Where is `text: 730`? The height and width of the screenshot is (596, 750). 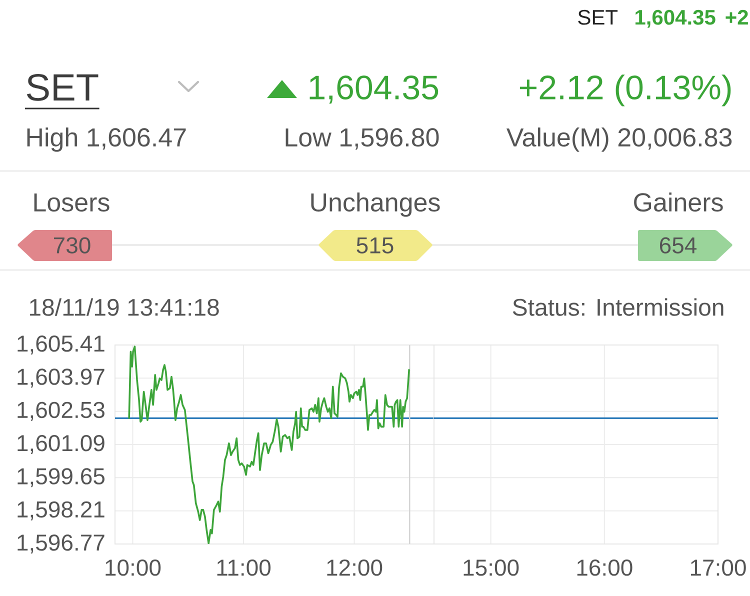 text: 730 is located at coordinates (72, 245).